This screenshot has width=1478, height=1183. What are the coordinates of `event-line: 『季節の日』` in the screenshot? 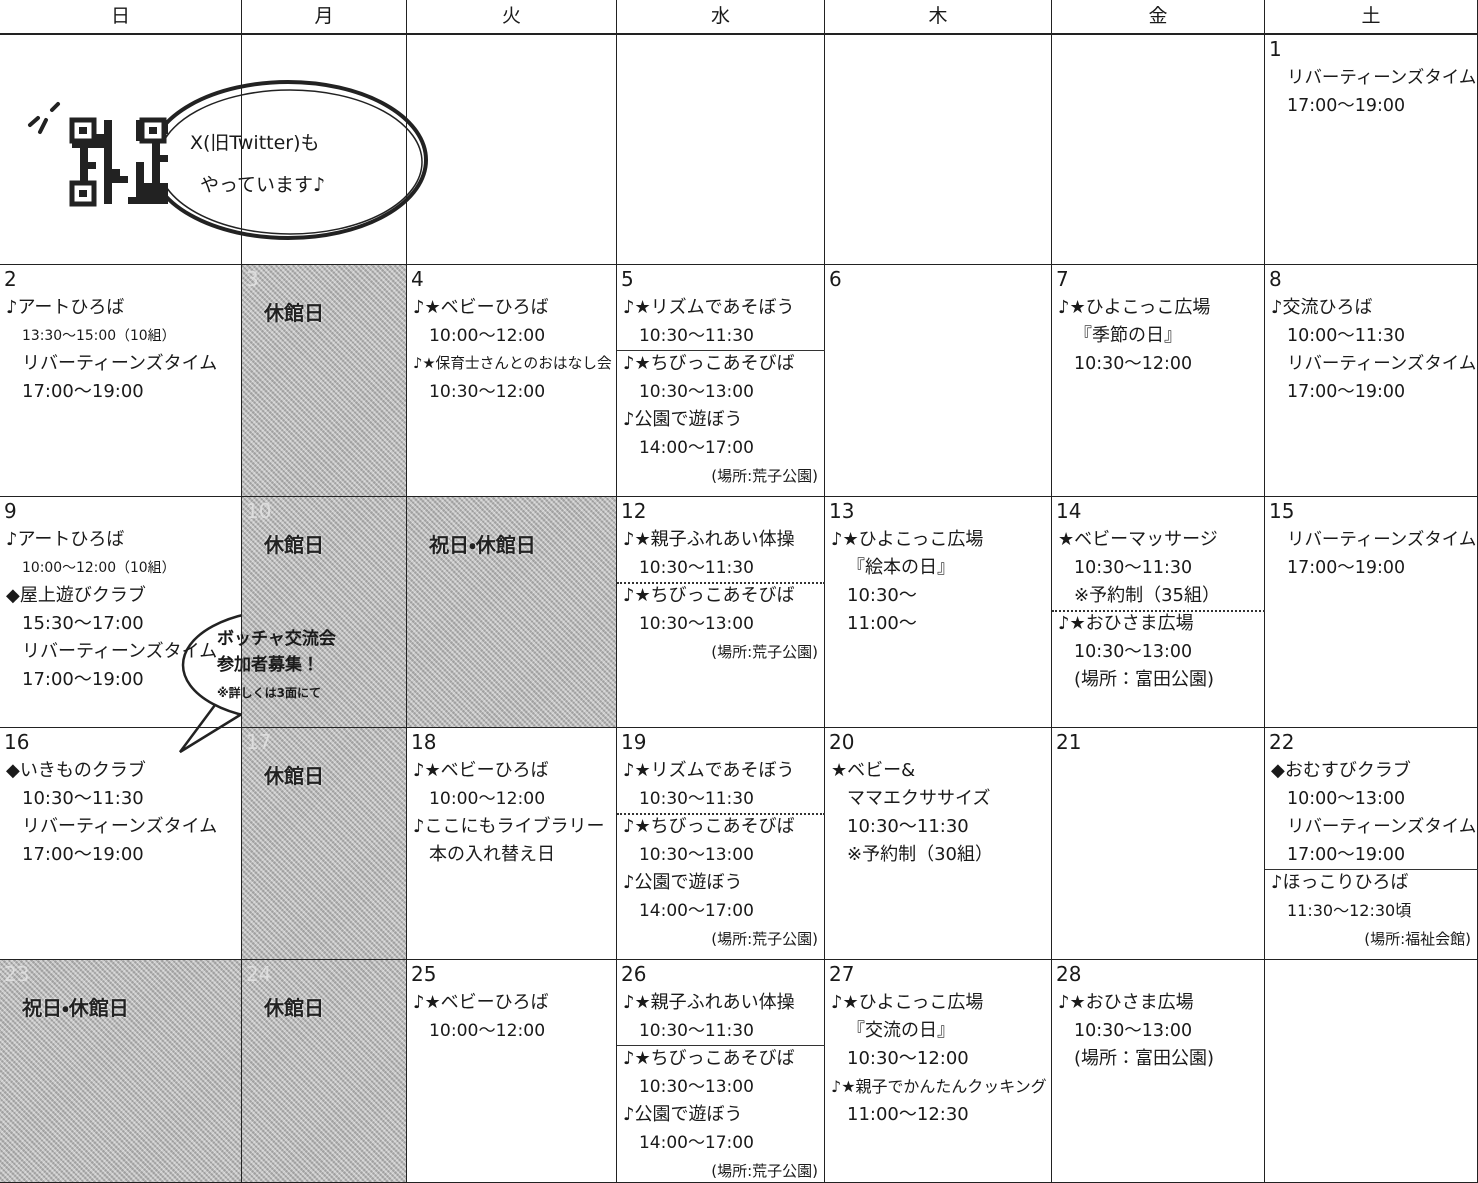 It's located at (1128, 335).